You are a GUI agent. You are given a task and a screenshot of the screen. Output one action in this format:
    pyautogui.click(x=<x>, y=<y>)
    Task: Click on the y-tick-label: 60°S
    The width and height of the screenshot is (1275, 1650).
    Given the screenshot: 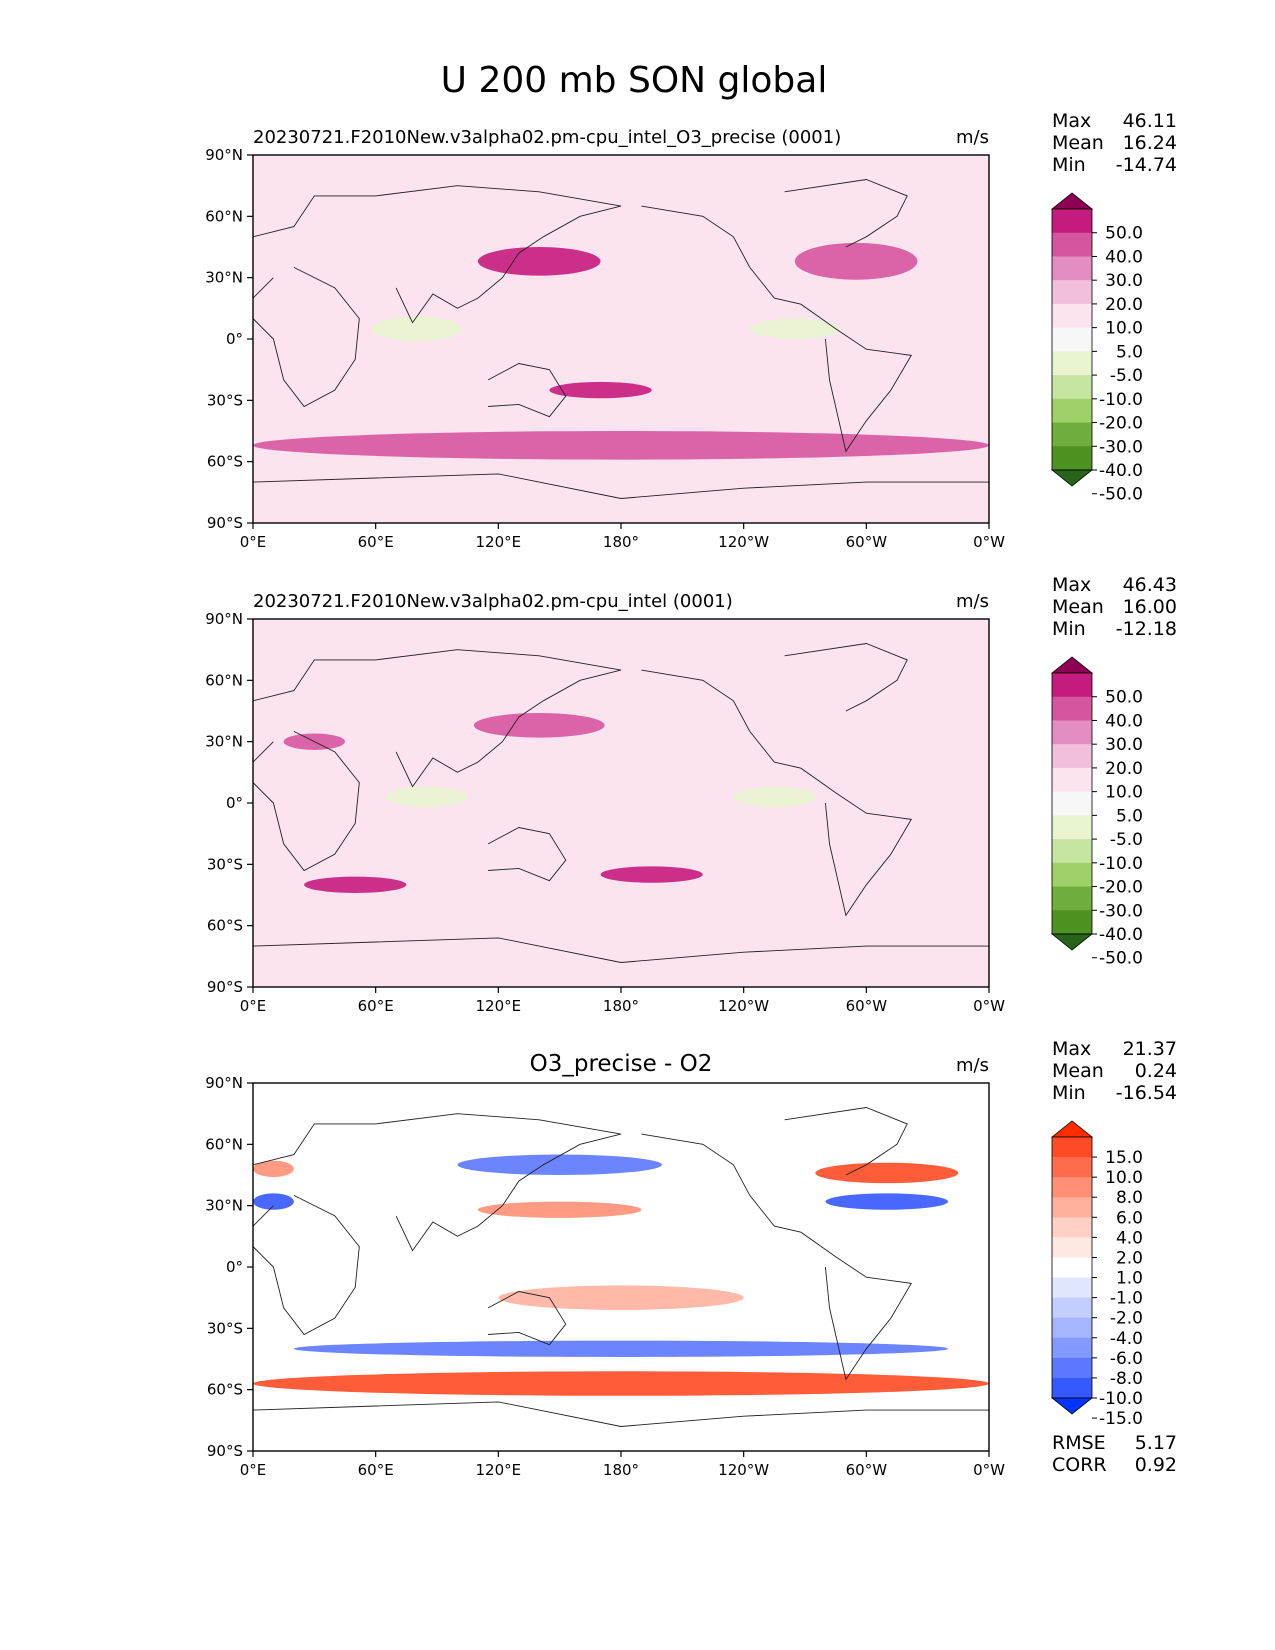 What is the action you would take?
    pyautogui.click(x=225, y=1390)
    